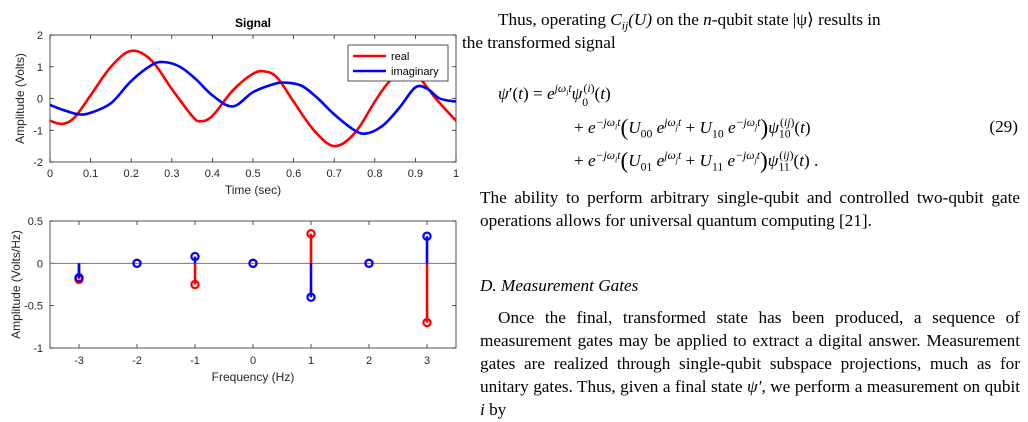 The image size is (1028, 422). What do you see at coordinates (79, 361) in the screenshot?
I see `x-tick-label: -3` at bounding box center [79, 361].